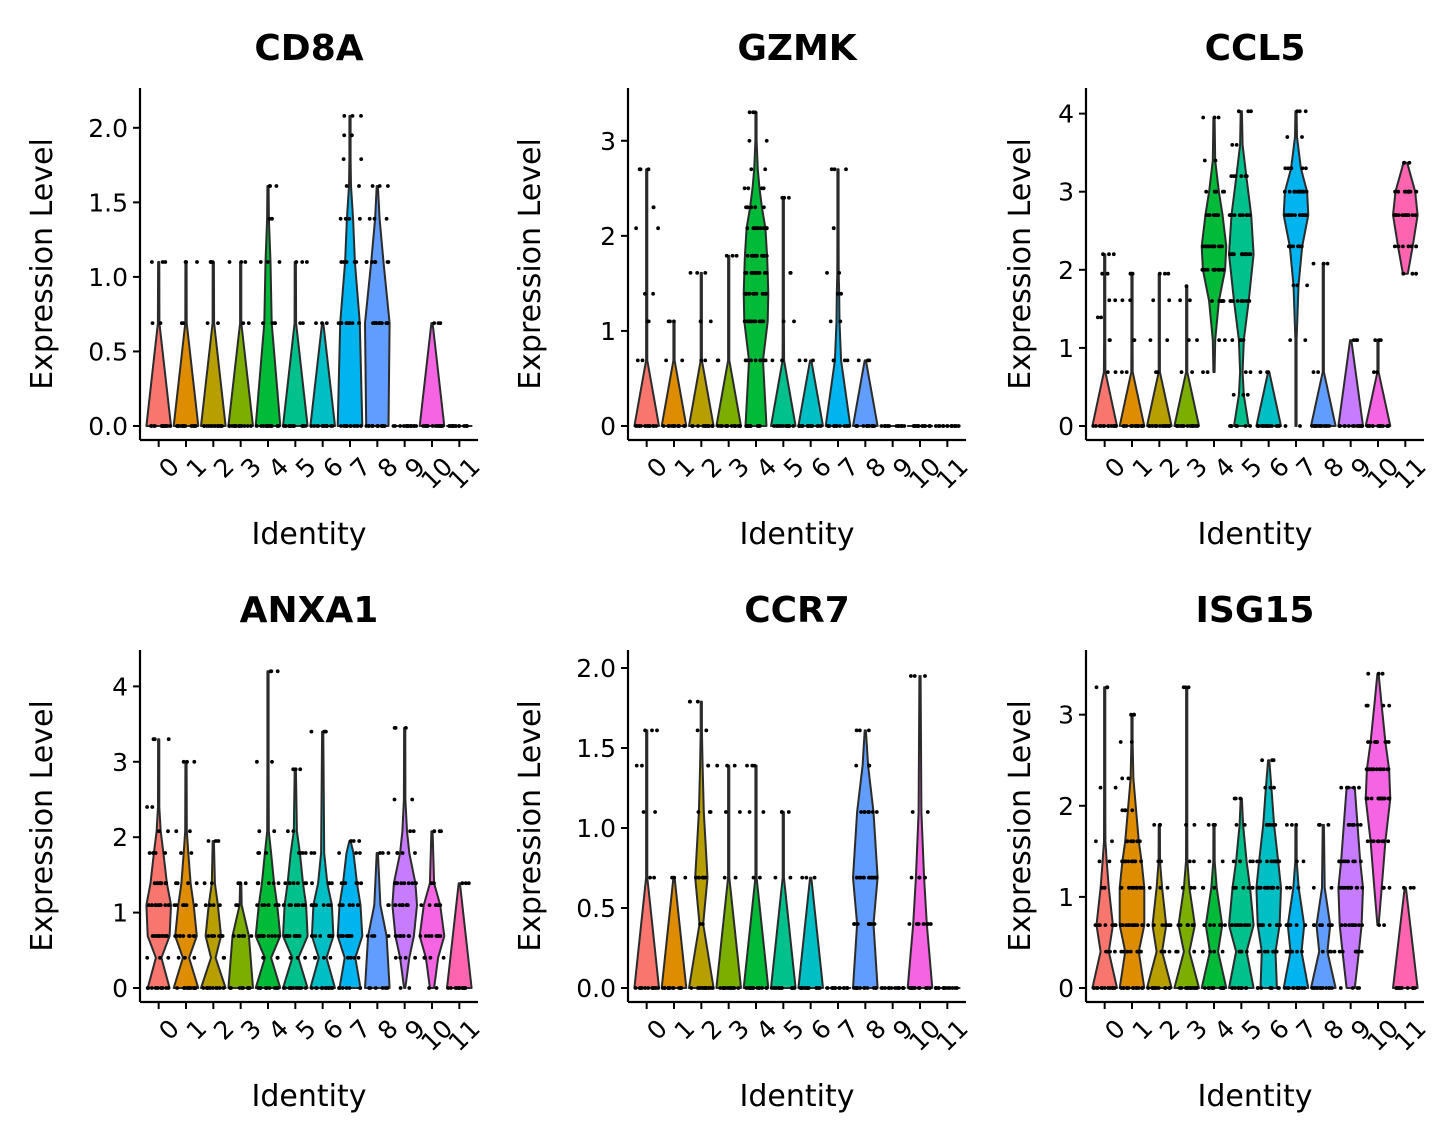 The height and width of the screenshot is (1139, 1444). I want to click on y-tick-label: 0, so click(608, 426).